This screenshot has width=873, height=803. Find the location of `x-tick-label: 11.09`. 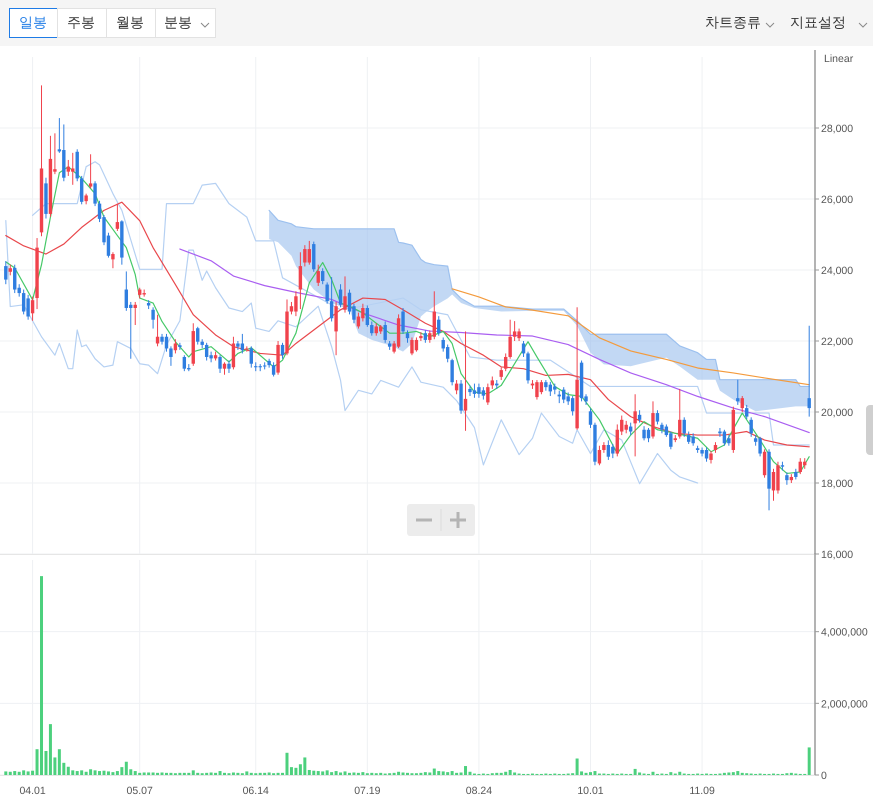

x-tick-label: 11.09 is located at coordinates (702, 791).